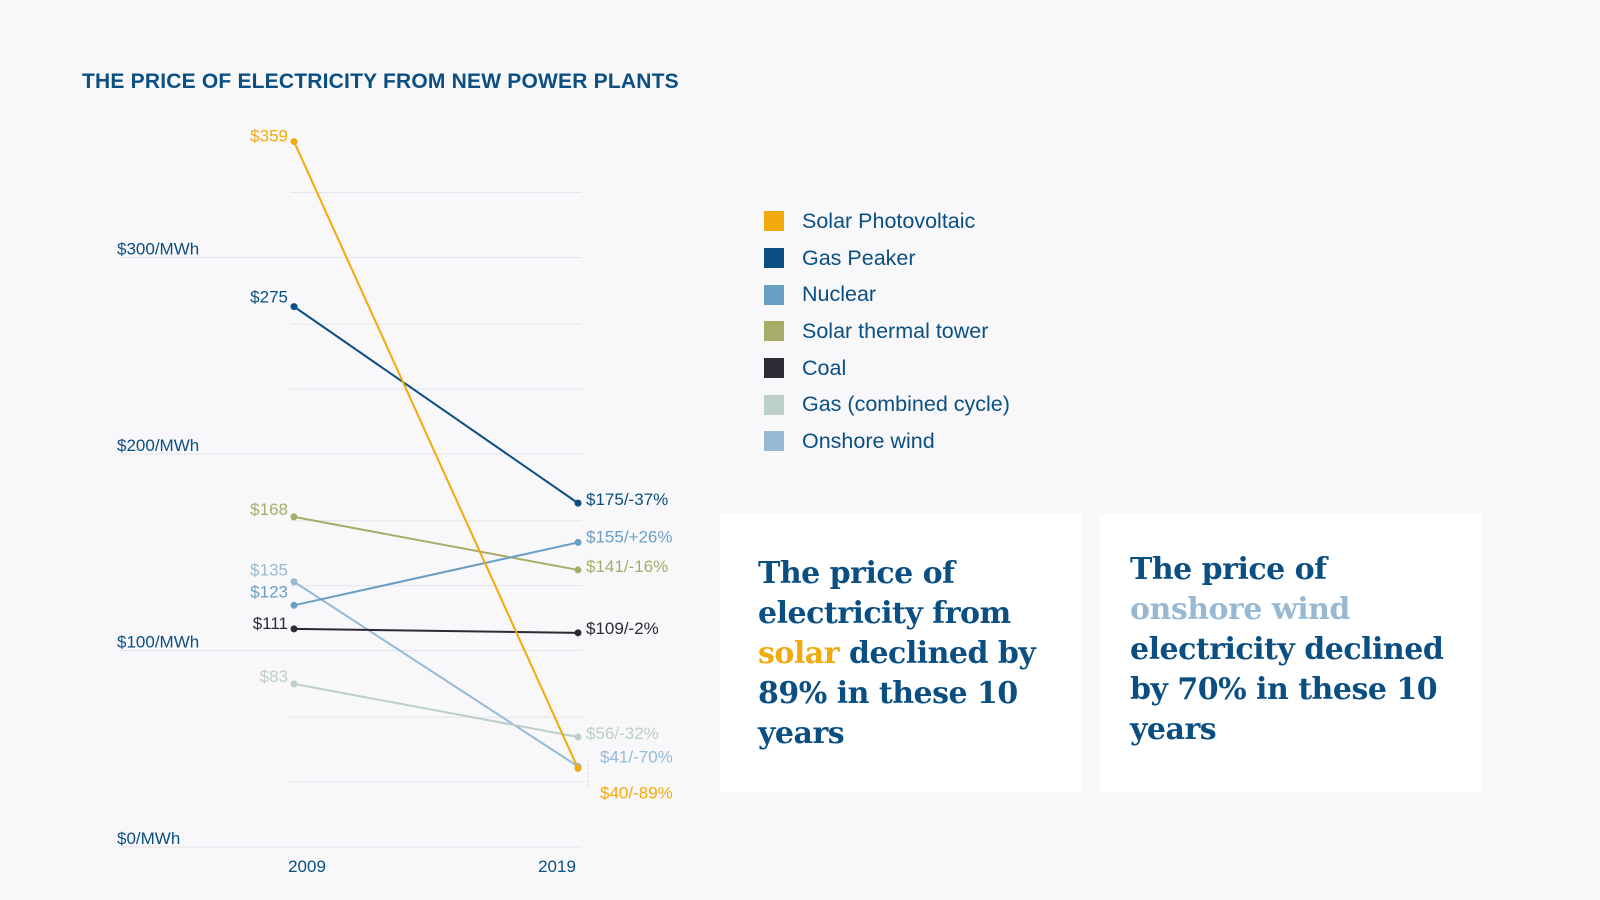 This screenshot has height=900, width=1600. What do you see at coordinates (629, 536) in the screenshot?
I see `end-value-label: $155/+26%` at bounding box center [629, 536].